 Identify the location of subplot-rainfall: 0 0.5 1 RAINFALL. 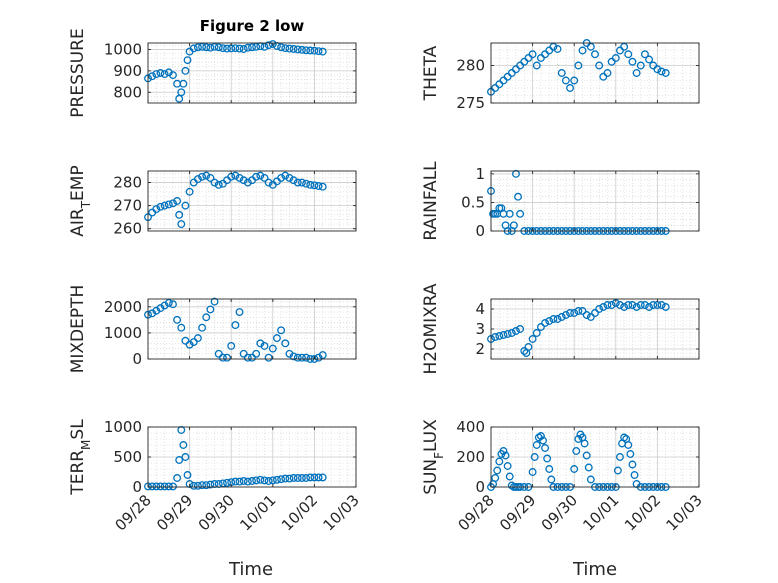
(560, 201).